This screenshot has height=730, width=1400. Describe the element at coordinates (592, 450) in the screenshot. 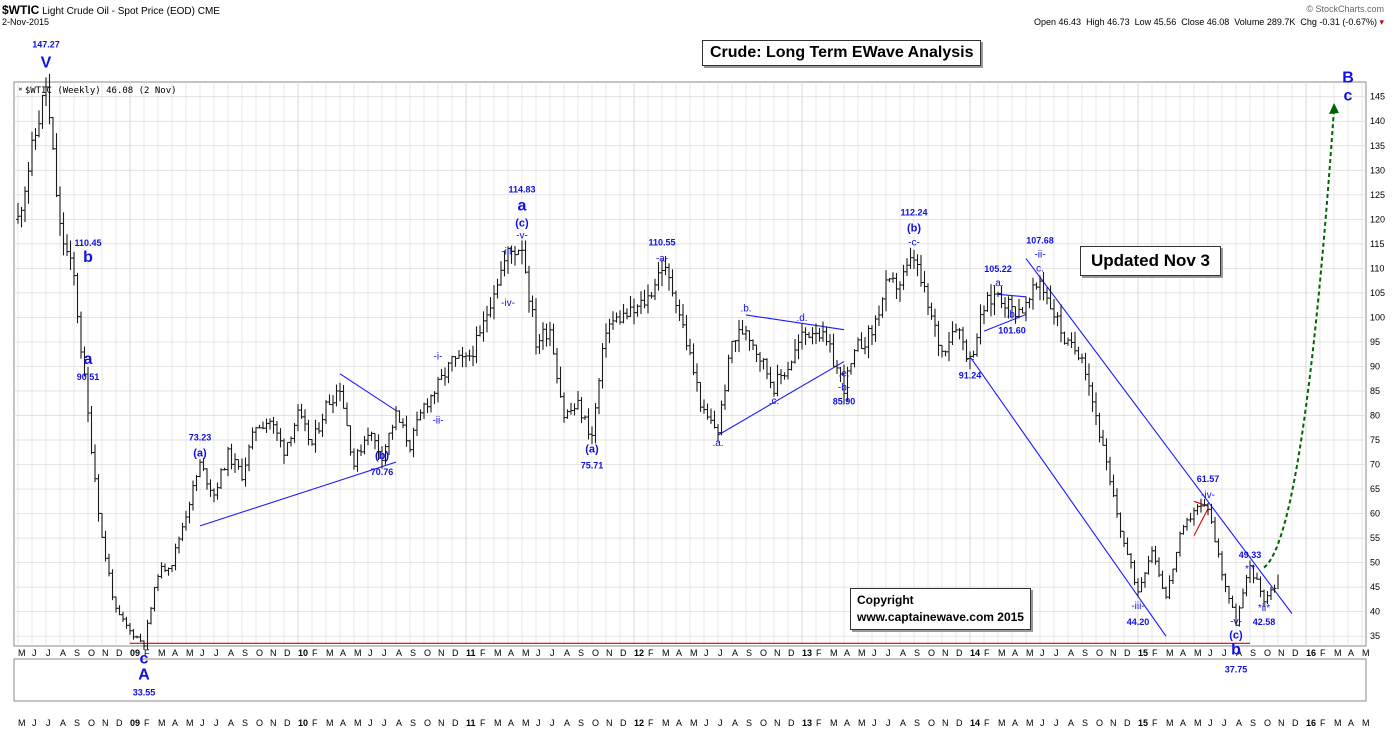

I see `wave-label: (a)` at that location.